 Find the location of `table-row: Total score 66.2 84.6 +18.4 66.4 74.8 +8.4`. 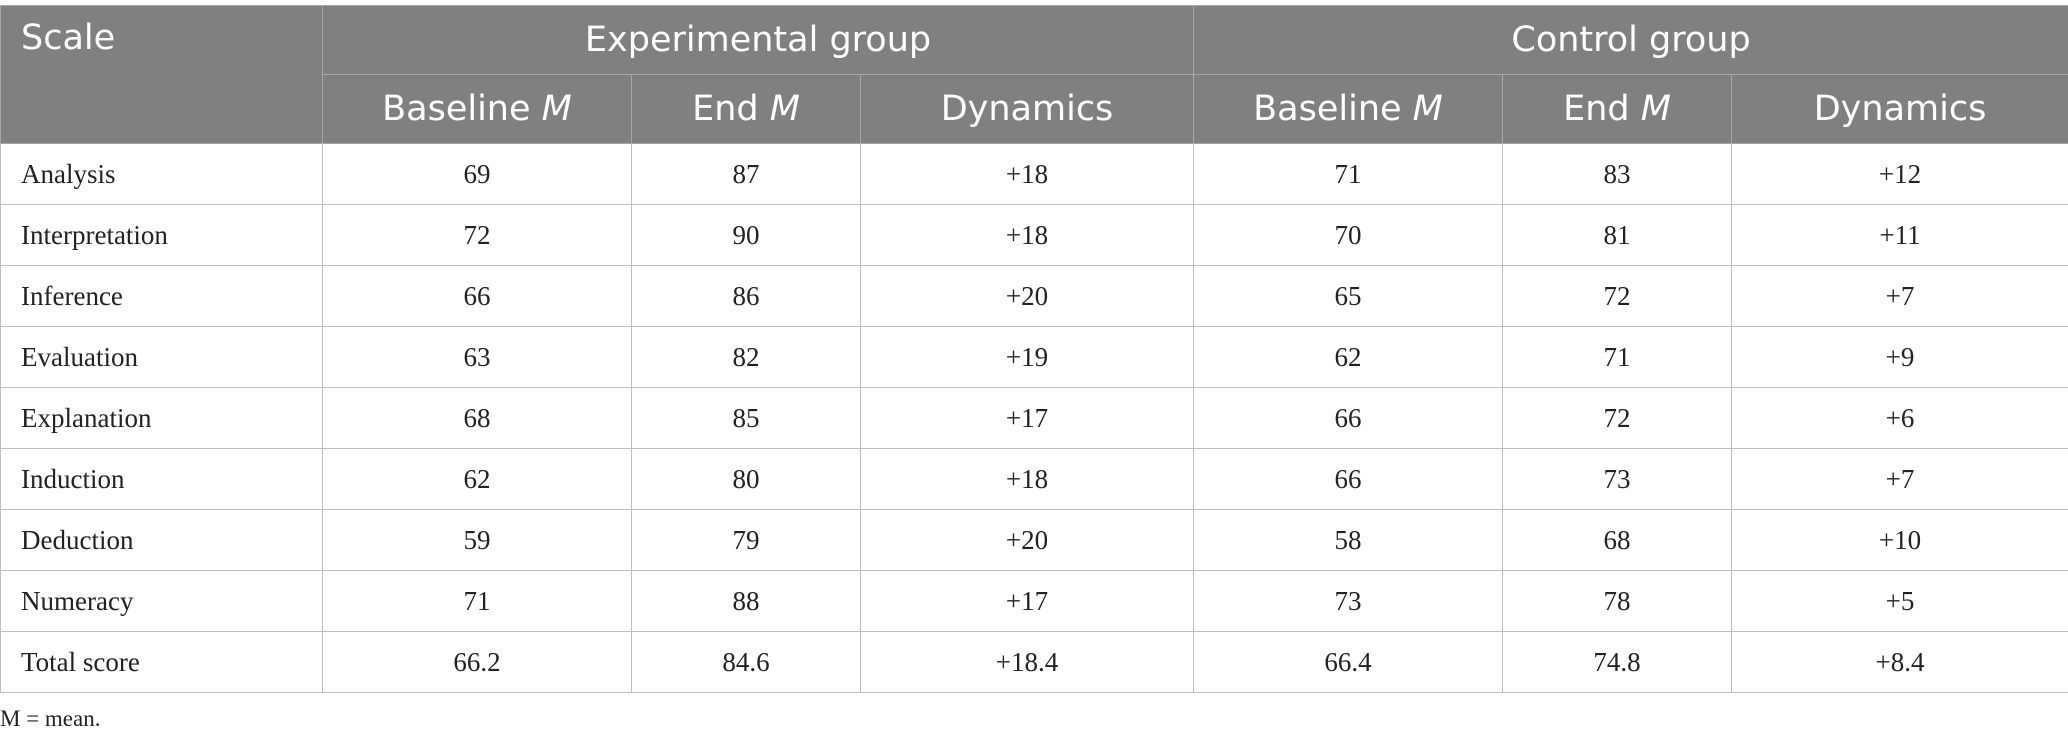

table-row: Total score 66.2 84.6 +18.4 66.4 74.8 +8.4 is located at coordinates (1034, 662).